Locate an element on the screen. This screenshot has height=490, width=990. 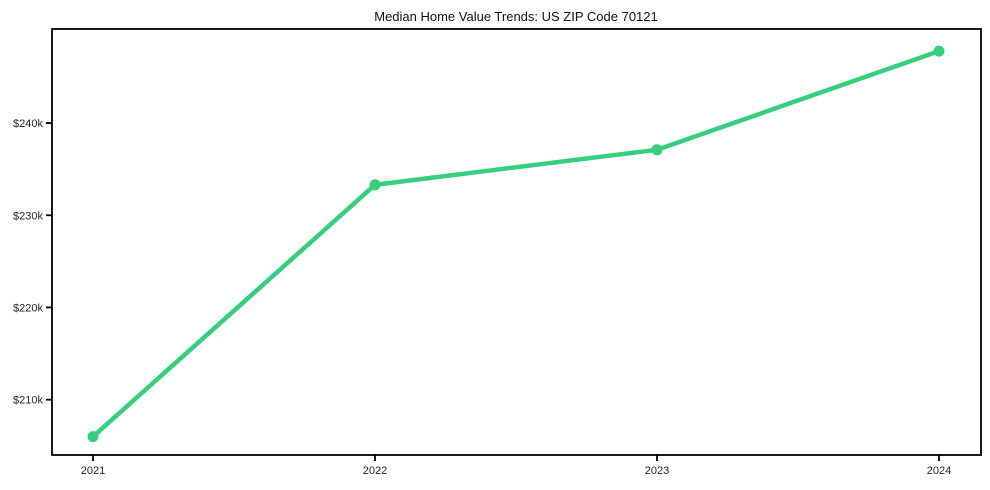
y-tick-label: $220k is located at coordinates (28, 308).